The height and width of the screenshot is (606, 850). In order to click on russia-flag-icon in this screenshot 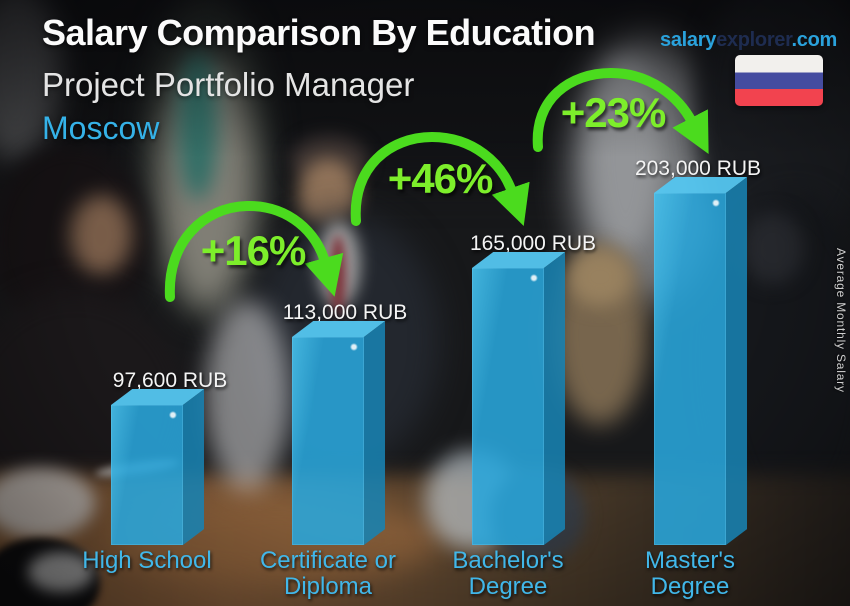, I will do `click(779, 80)`.